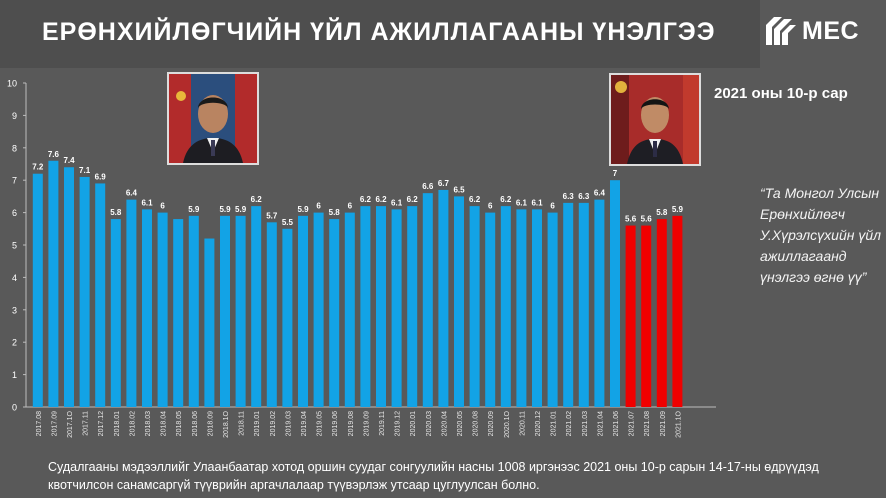 The width and height of the screenshot is (886, 498). Describe the element at coordinates (304, 423) in the screenshot. I see `x-tick-label: 2019.04` at that location.